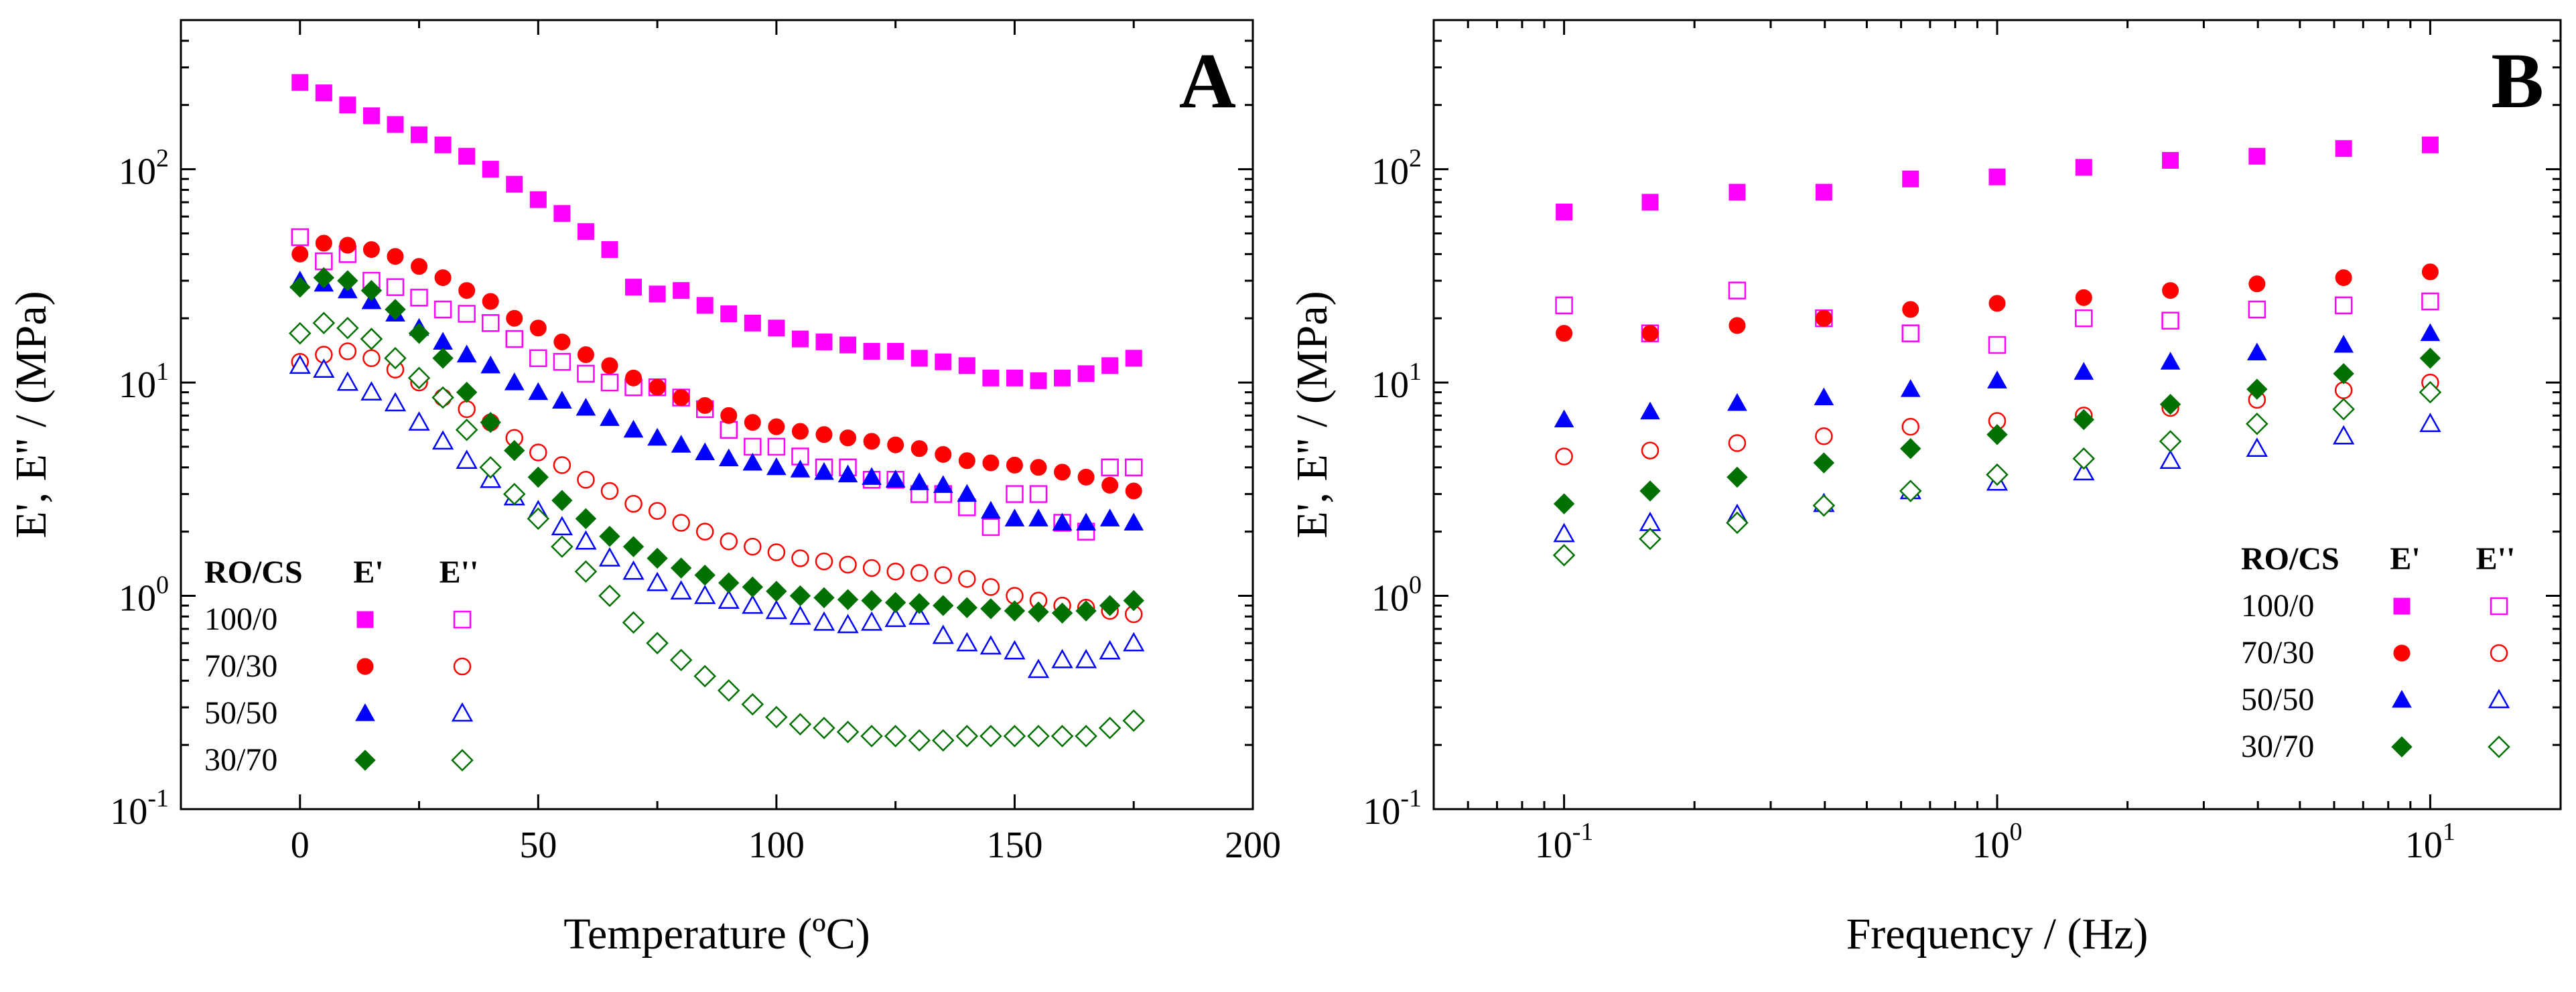 Image resolution: width=2576 pixels, height=992 pixels. Describe the element at coordinates (1997, 431) in the screenshot. I see `series-30-70-e-` at that location.